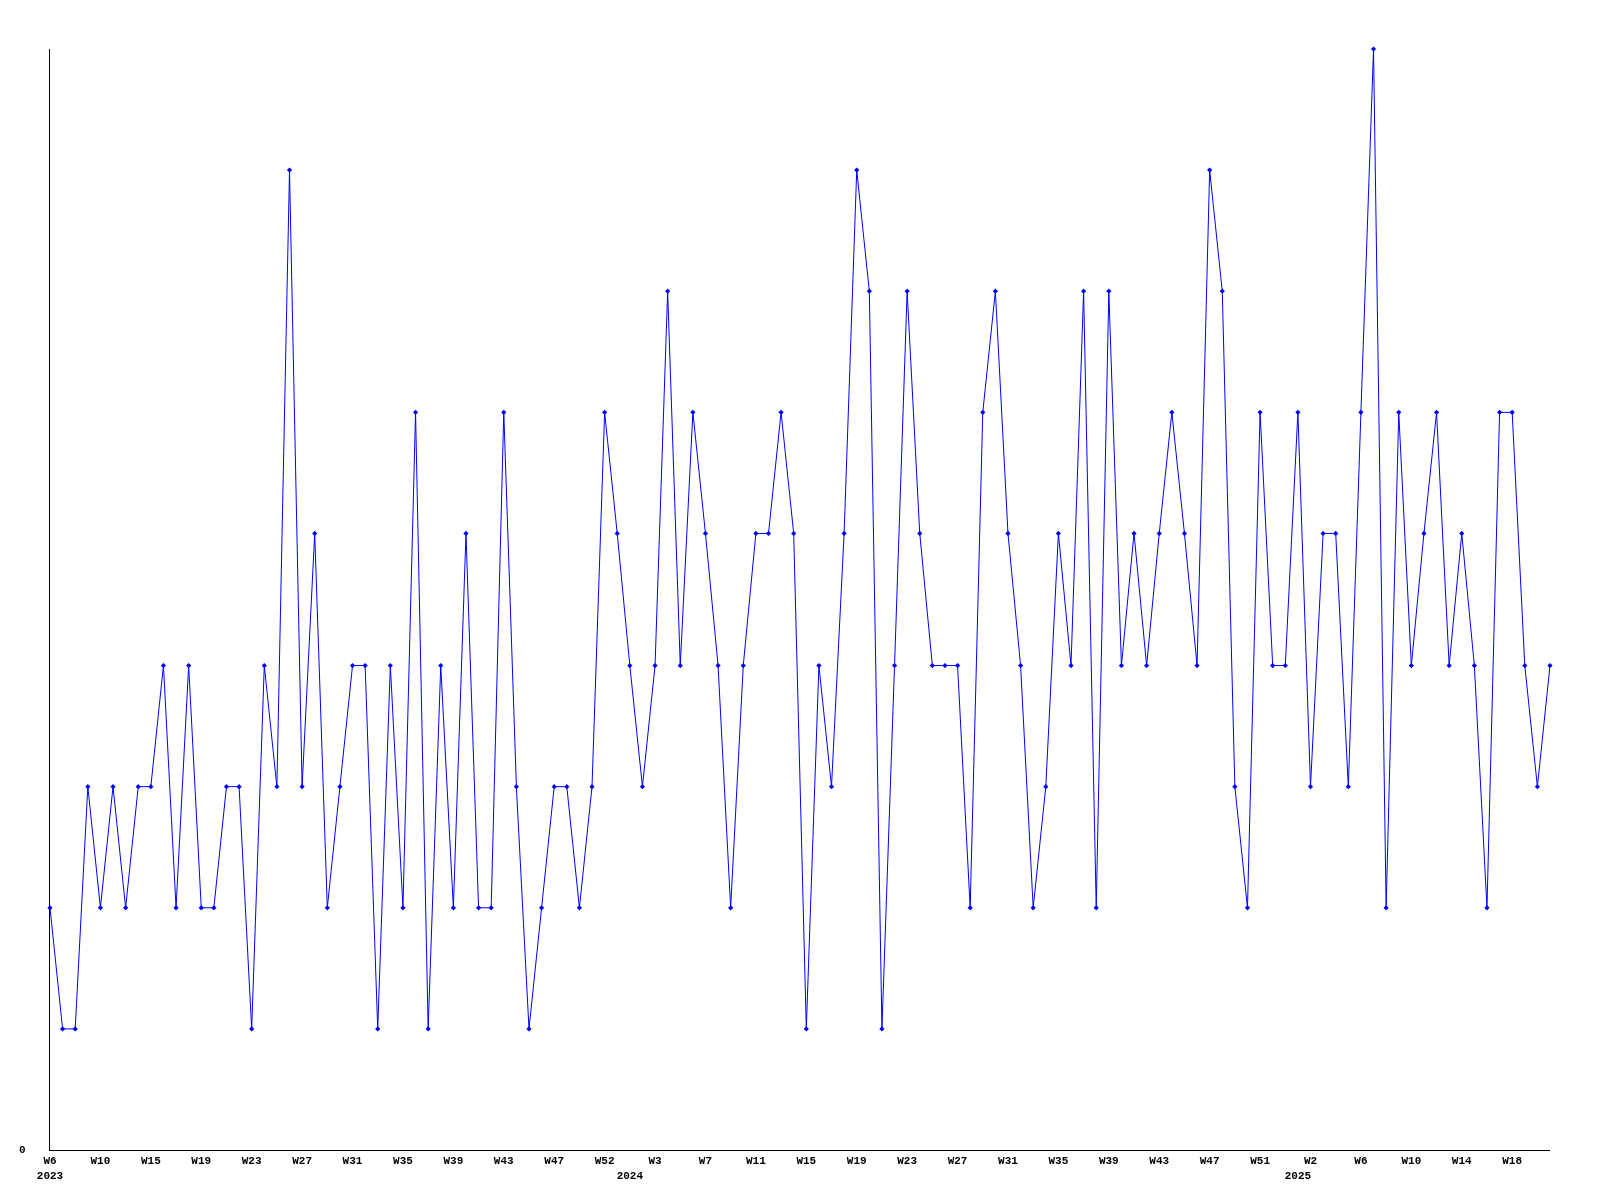 The image size is (1600, 1200). Describe the element at coordinates (50, 1168) in the screenshot. I see `x-tick-label: W6 2023` at that location.